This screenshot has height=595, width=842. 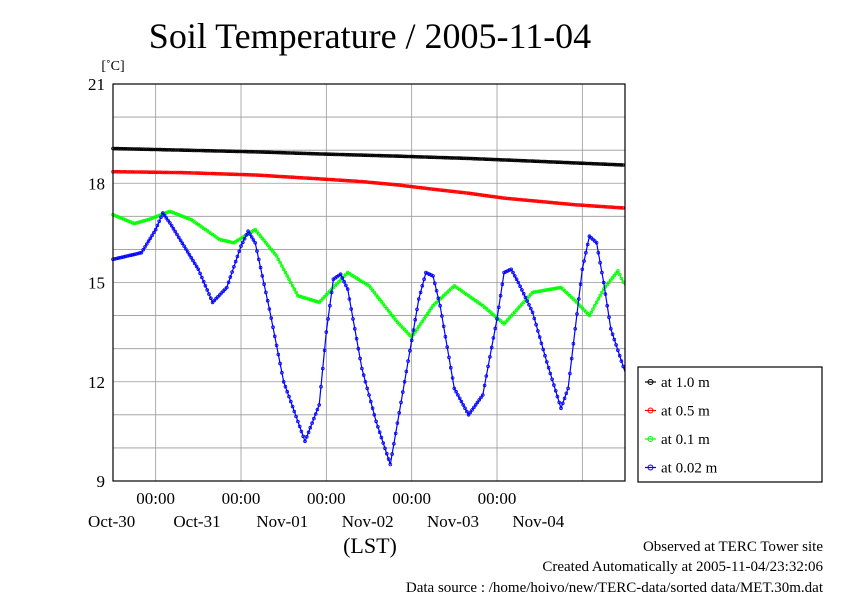 What do you see at coordinates (368, 274) in the screenshot?
I see `series-at-0-1-m` at bounding box center [368, 274].